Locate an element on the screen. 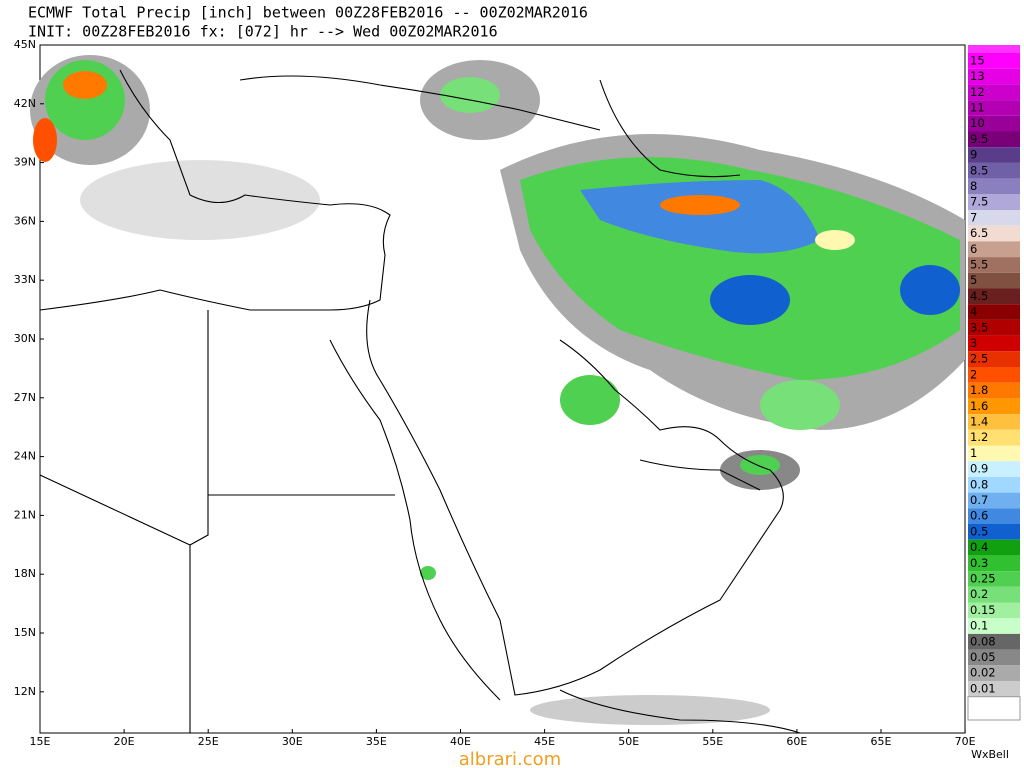 This screenshot has height=768, width=1024. colorbar-label: 4.5 is located at coordinates (979, 296).